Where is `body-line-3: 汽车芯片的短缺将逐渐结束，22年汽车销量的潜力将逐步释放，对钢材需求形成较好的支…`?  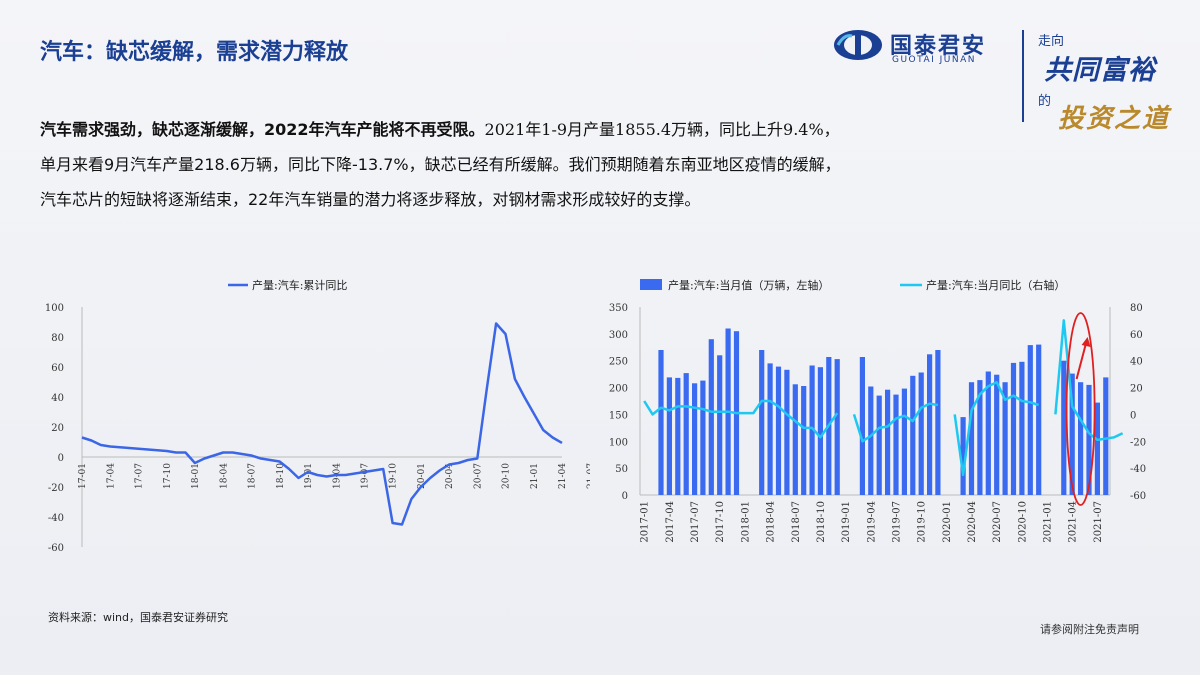
body-line-3: 汽车芯片的短缺将逐渐结束，22年汽车销量的潜力将逐步释放，对钢材需求形成较好的支… is located at coordinates (370, 199).